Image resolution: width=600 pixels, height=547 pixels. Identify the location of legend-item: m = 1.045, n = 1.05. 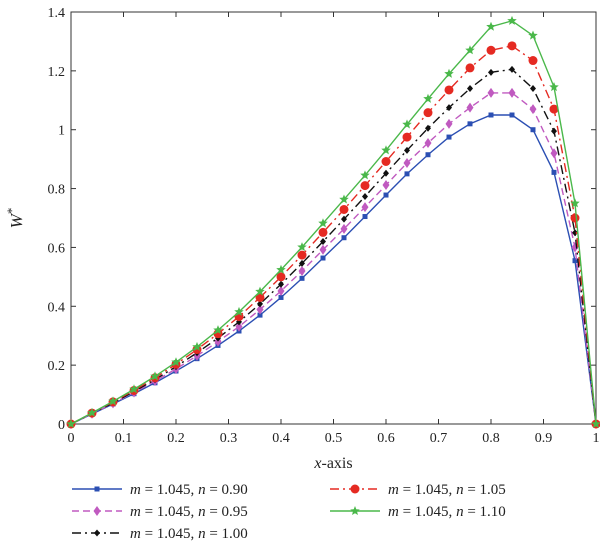
(418, 490).